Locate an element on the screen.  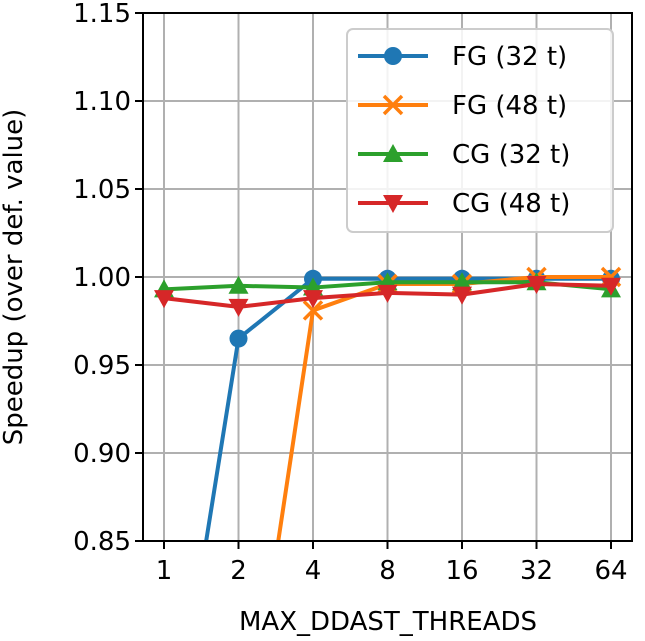
y-tick-label: 1.15 is located at coordinates (102, 14).